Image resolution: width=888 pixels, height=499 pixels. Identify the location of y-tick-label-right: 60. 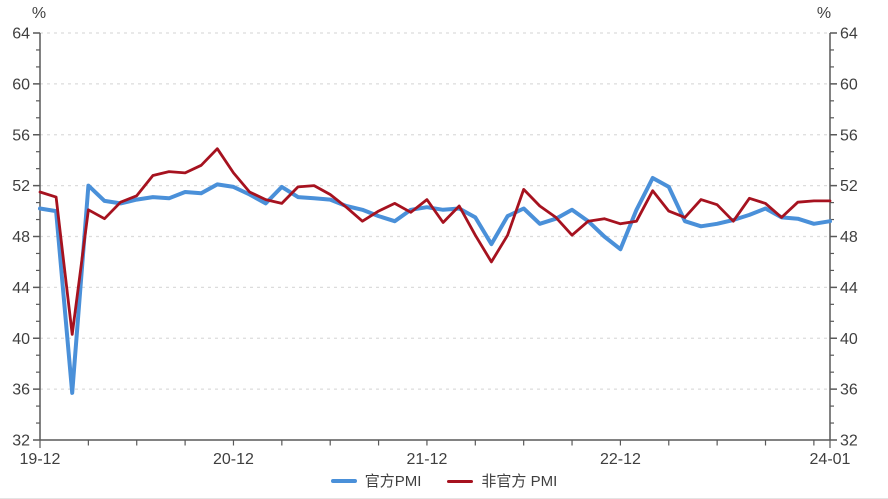
(849, 84).